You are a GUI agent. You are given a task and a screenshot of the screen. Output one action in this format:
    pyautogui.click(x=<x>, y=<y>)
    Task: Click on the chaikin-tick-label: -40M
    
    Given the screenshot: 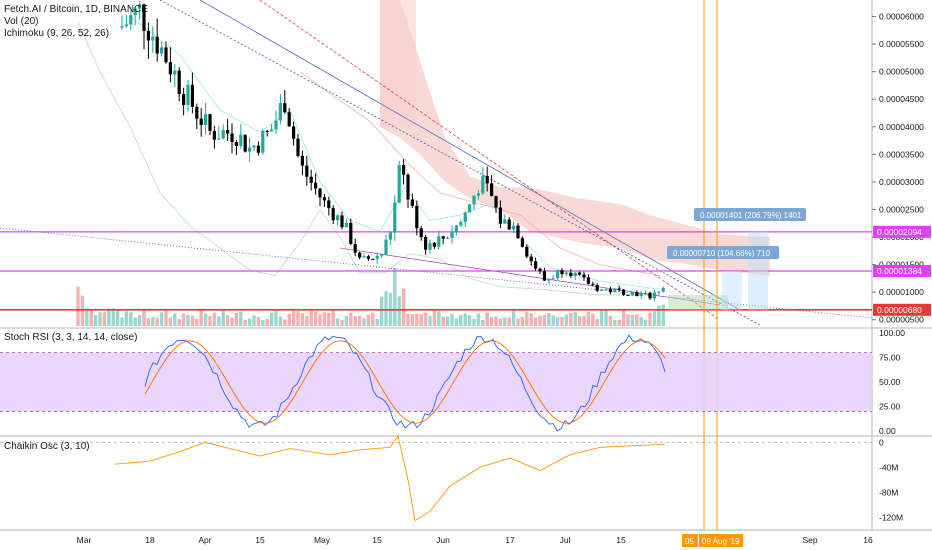 What is the action you would take?
    pyautogui.click(x=888, y=467)
    